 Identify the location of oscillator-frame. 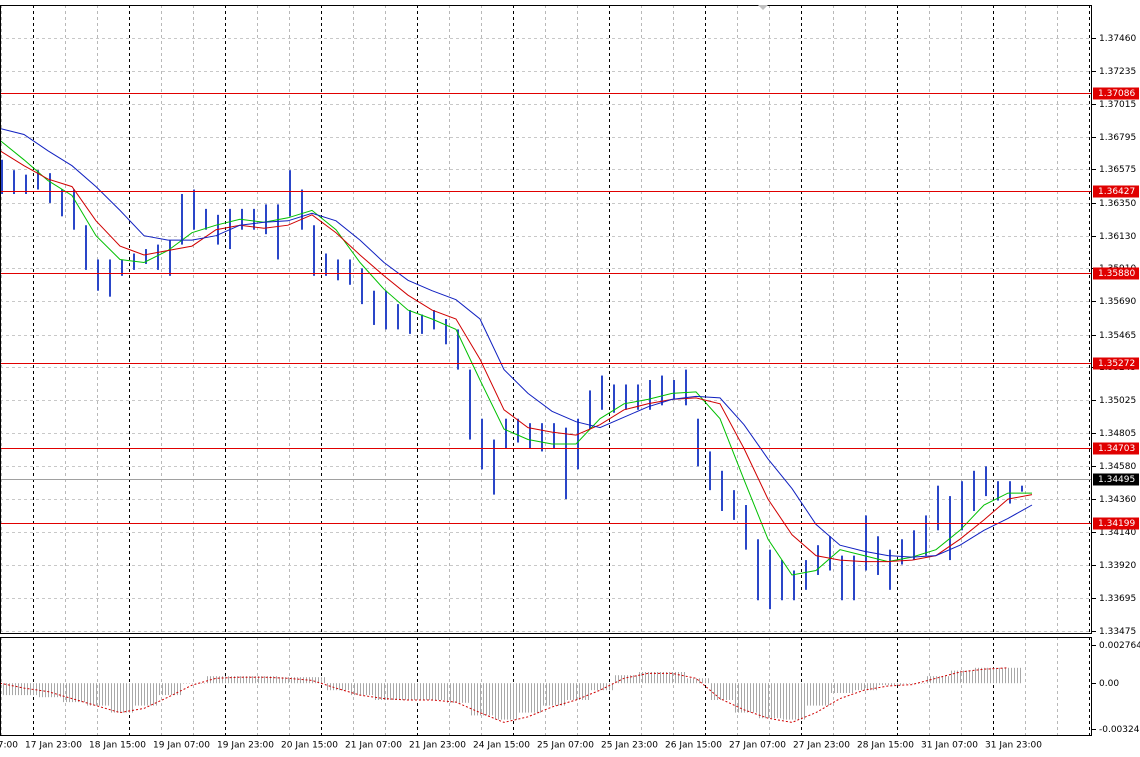
(546, 686).